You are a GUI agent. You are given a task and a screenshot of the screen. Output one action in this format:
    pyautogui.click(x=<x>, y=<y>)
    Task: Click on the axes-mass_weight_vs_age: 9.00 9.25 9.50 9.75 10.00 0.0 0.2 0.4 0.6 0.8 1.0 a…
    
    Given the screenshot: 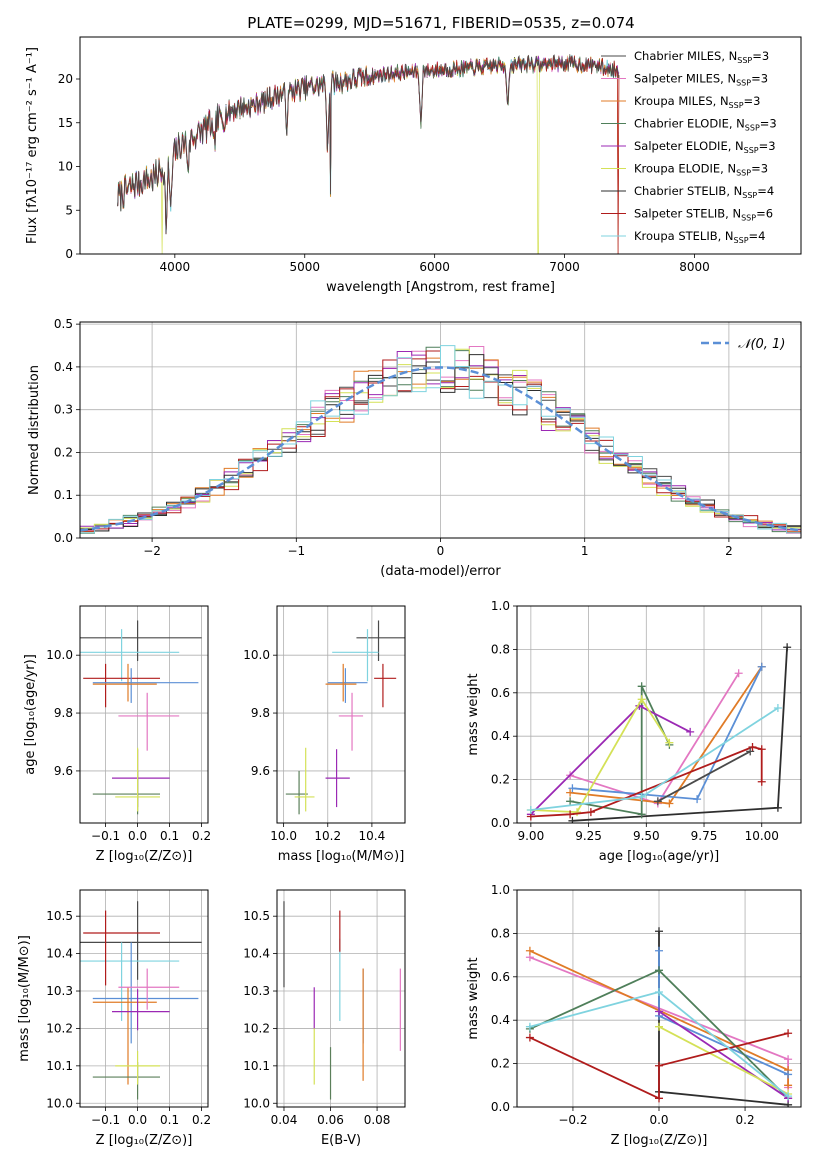 What is the action you would take?
    pyautogui.click(x=634, y=731)
    